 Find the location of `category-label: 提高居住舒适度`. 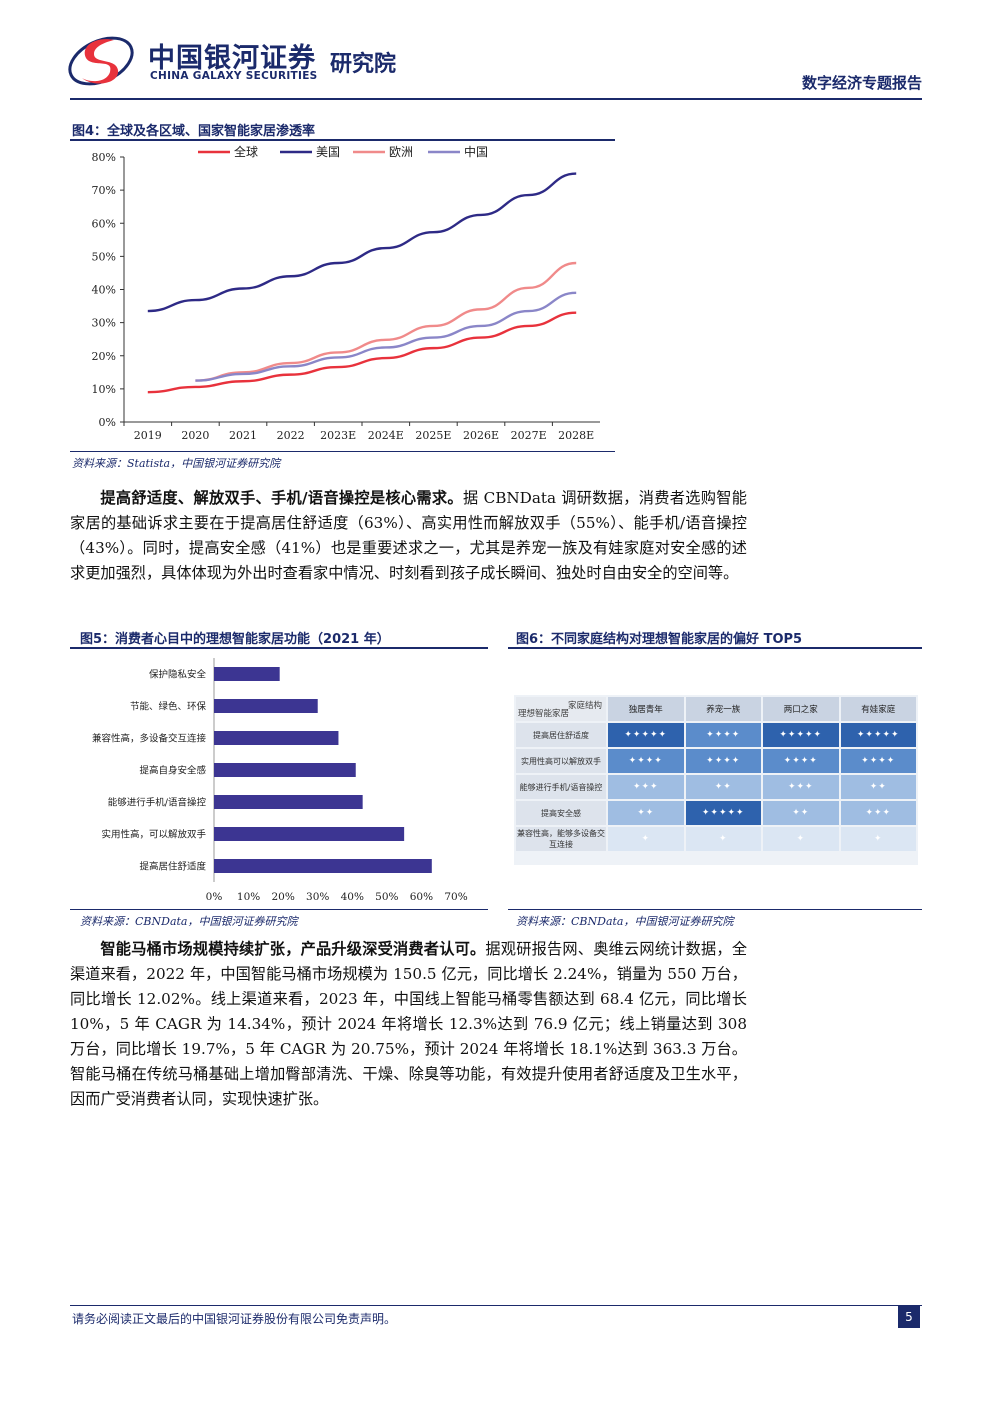

category-label: 提高居住舒适度 is located at coordinates (172, 867).